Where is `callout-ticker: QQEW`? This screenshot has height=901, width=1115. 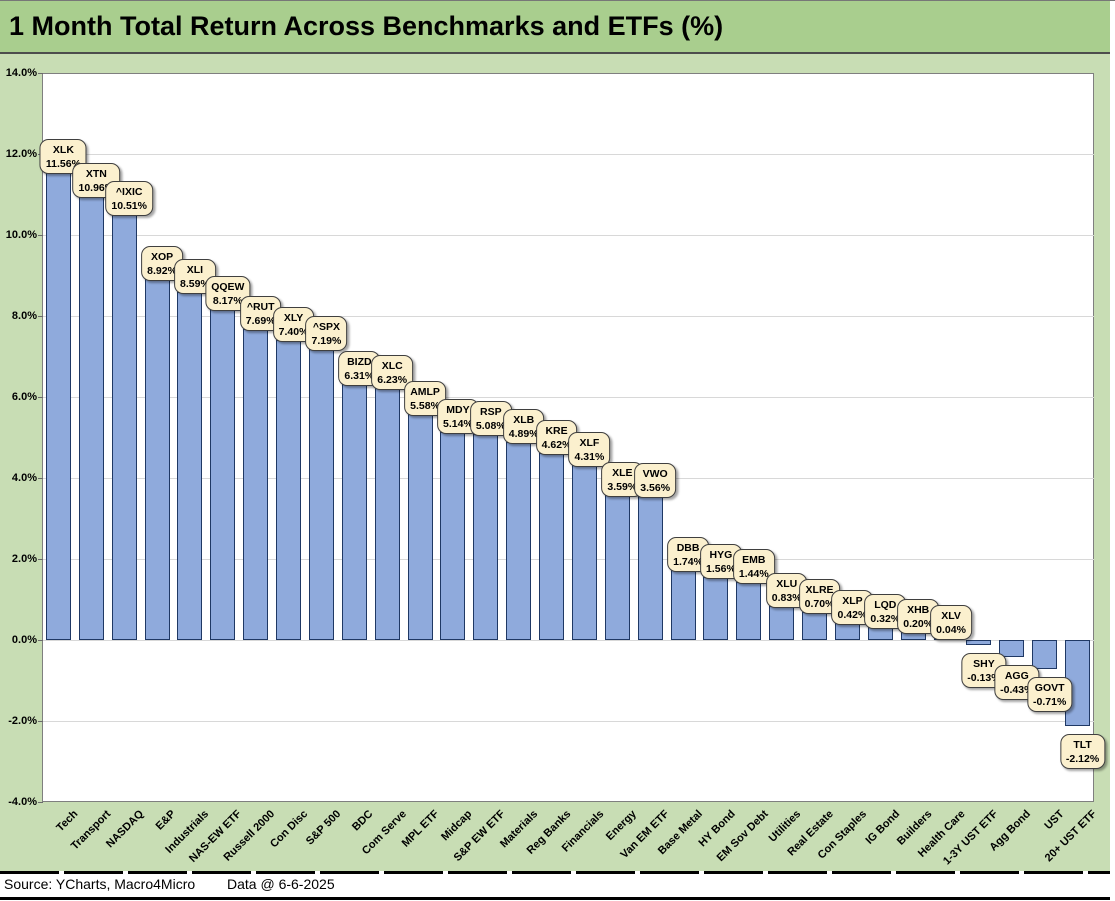 callout-ticker: QQEW is located at coordinates (228, 287).